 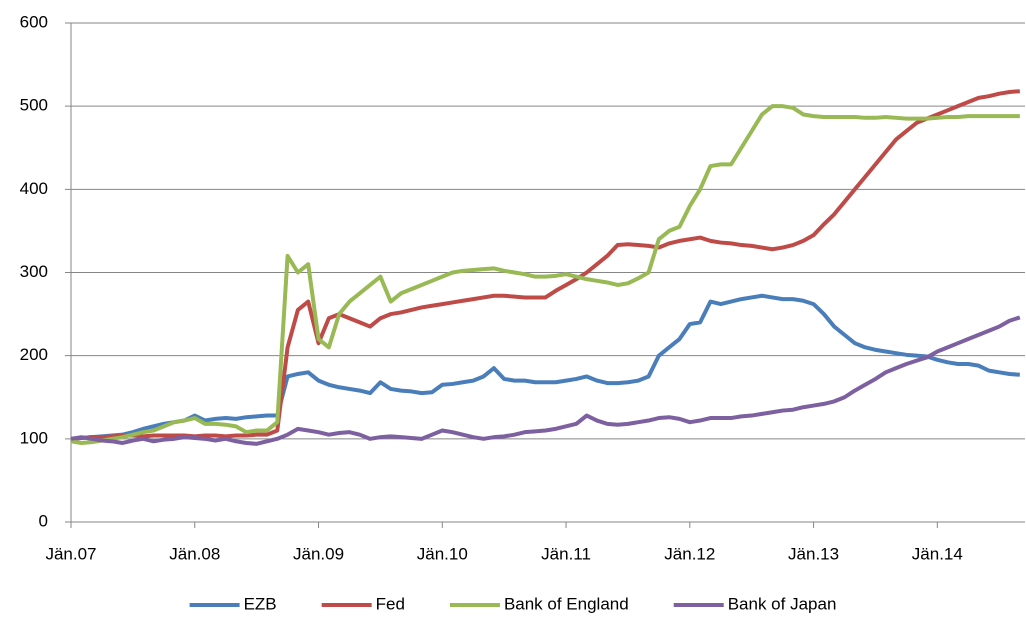 What do you see at coordinates (937, 553) in the screenshot?
I see `x-tick-label: Jän.14` at bounding box center [937, 553].